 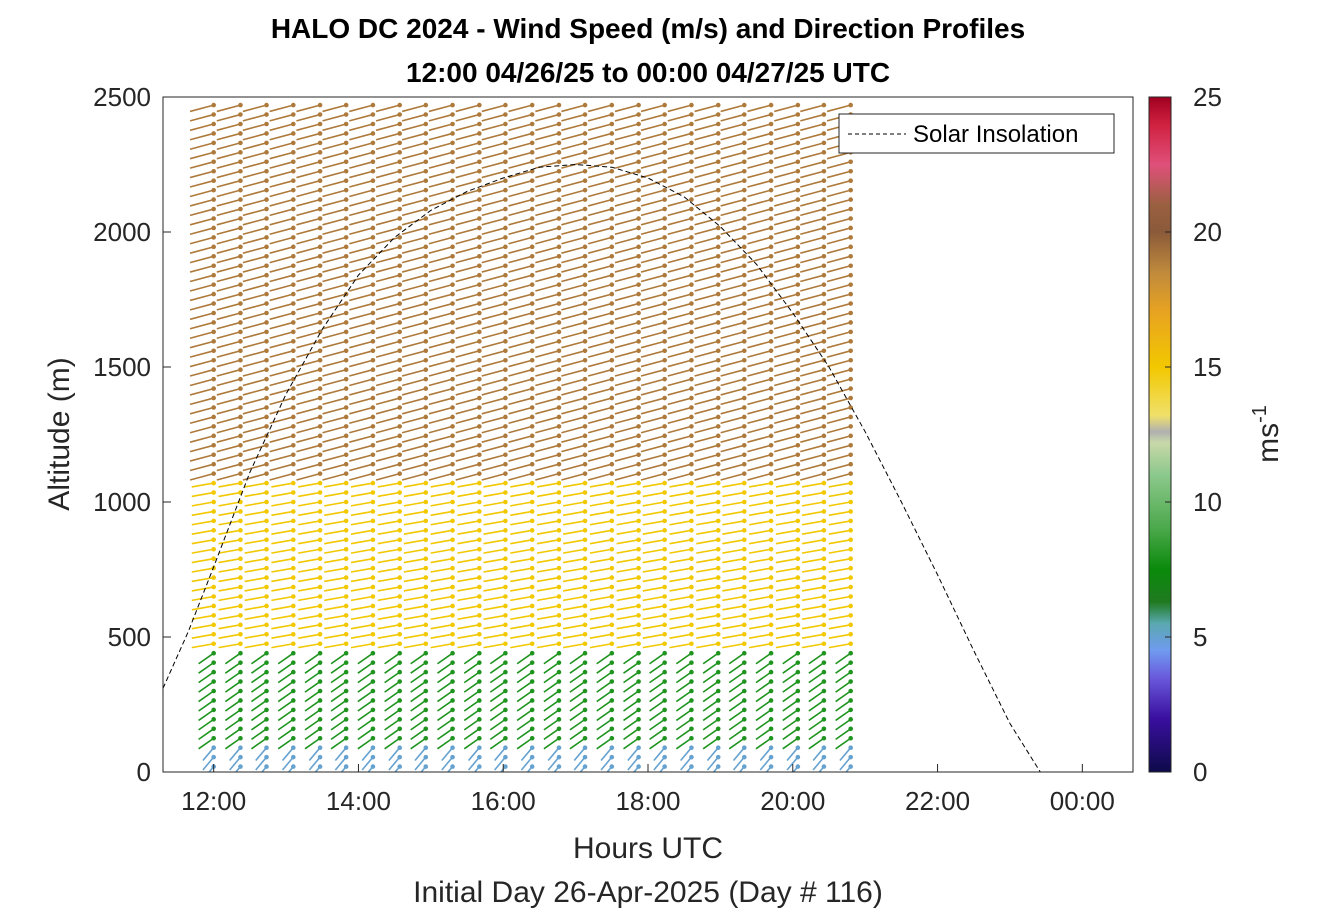 What do you see at coordinates (1260, 414) in the screenshot?
I see `colorbar-label-exponent: -1` at bounding box center [1260, 414].